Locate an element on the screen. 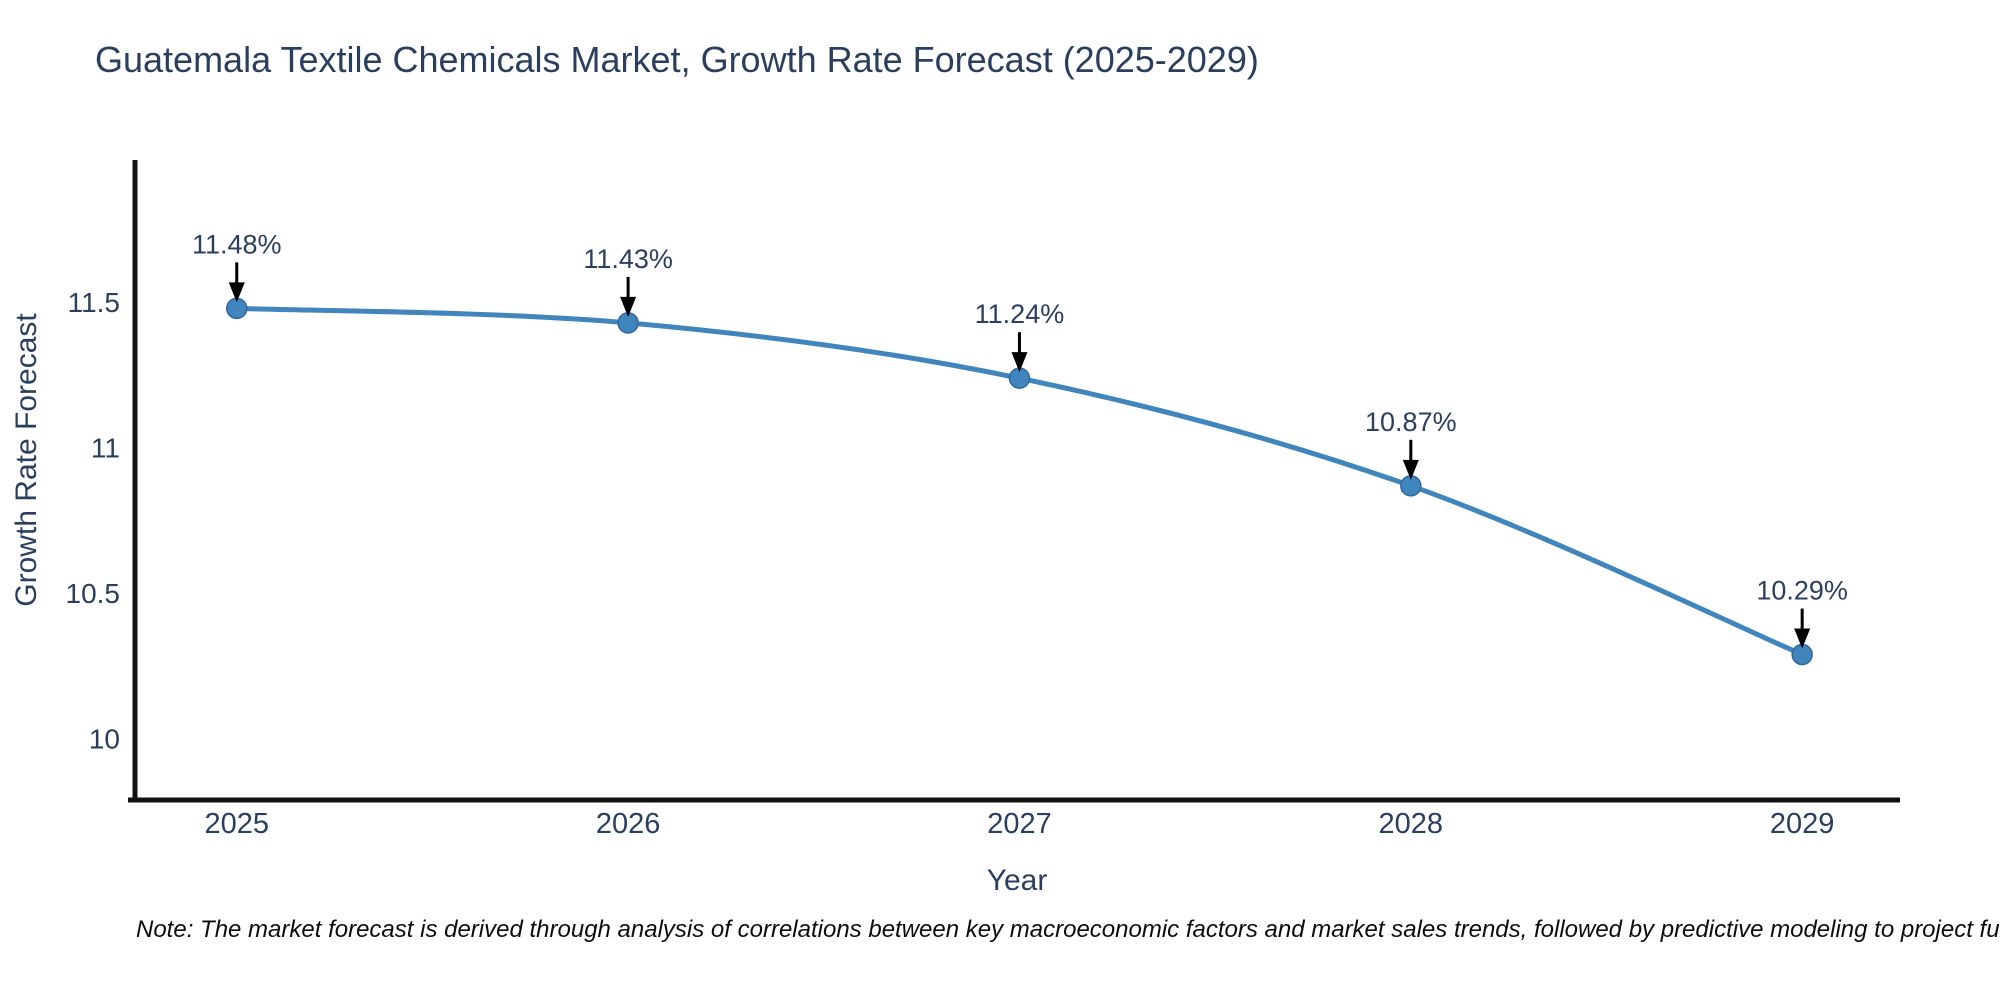 The width and height of the screenshot is (2000, 1000). y-tick-label: 10 is located at coordinates (104, 738).